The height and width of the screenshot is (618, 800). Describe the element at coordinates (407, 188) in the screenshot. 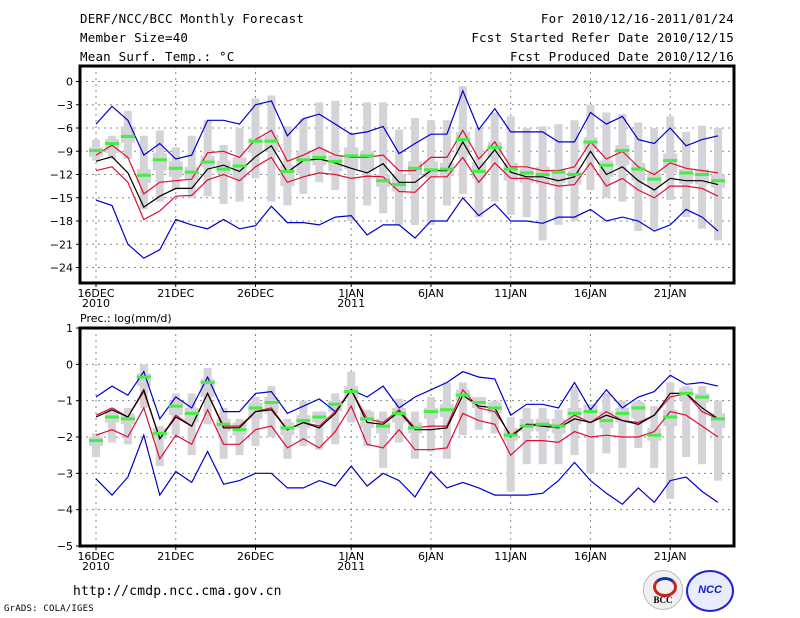

I see `lower-spread-line` at that location.